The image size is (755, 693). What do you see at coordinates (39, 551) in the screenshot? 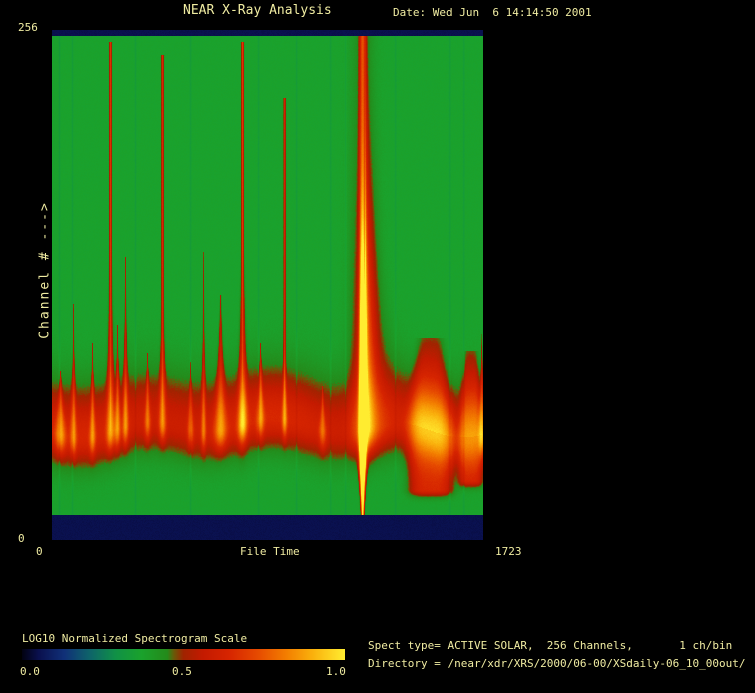
I see `x-axis-min-label: 0` at bounding box center [39, 551].